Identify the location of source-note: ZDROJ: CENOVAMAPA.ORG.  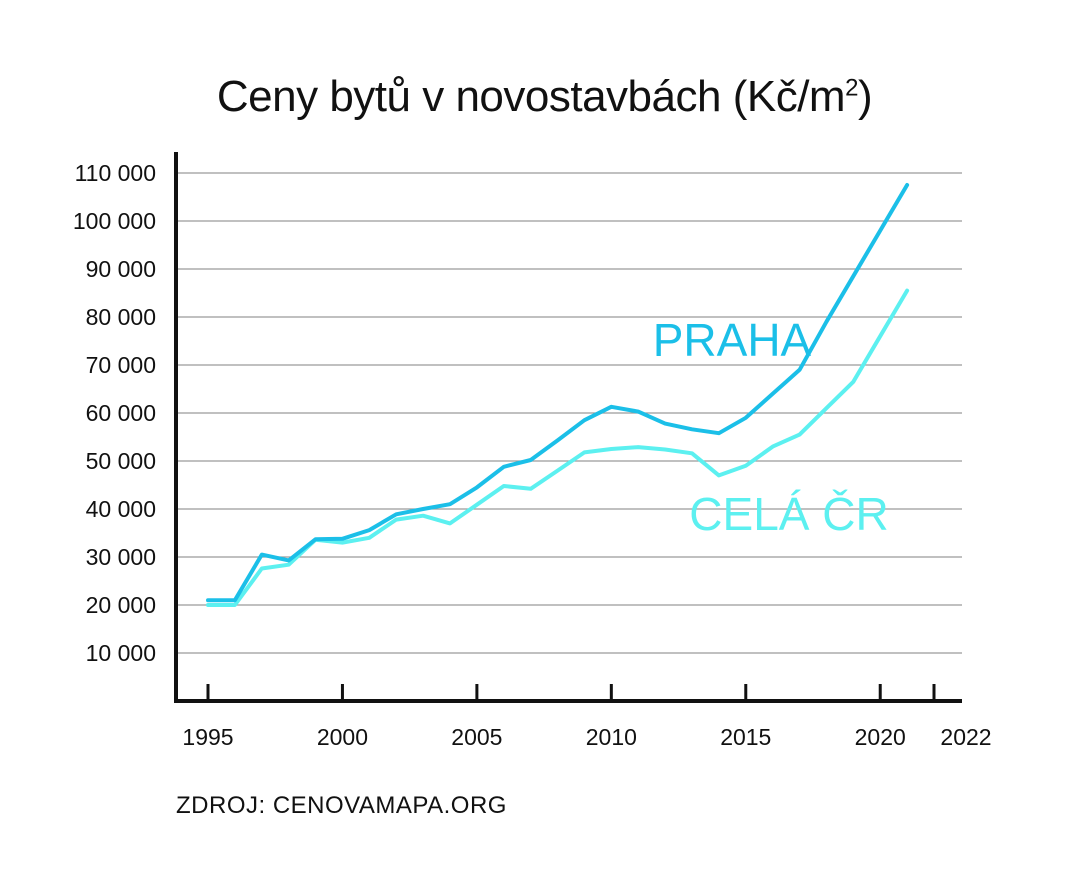
(341, 805).